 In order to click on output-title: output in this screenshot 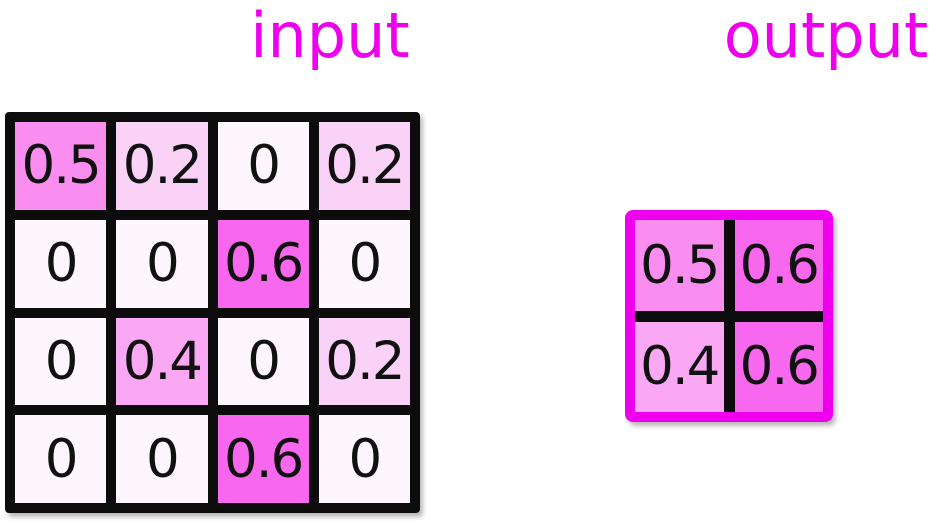, I will do `click(826, 36)`.